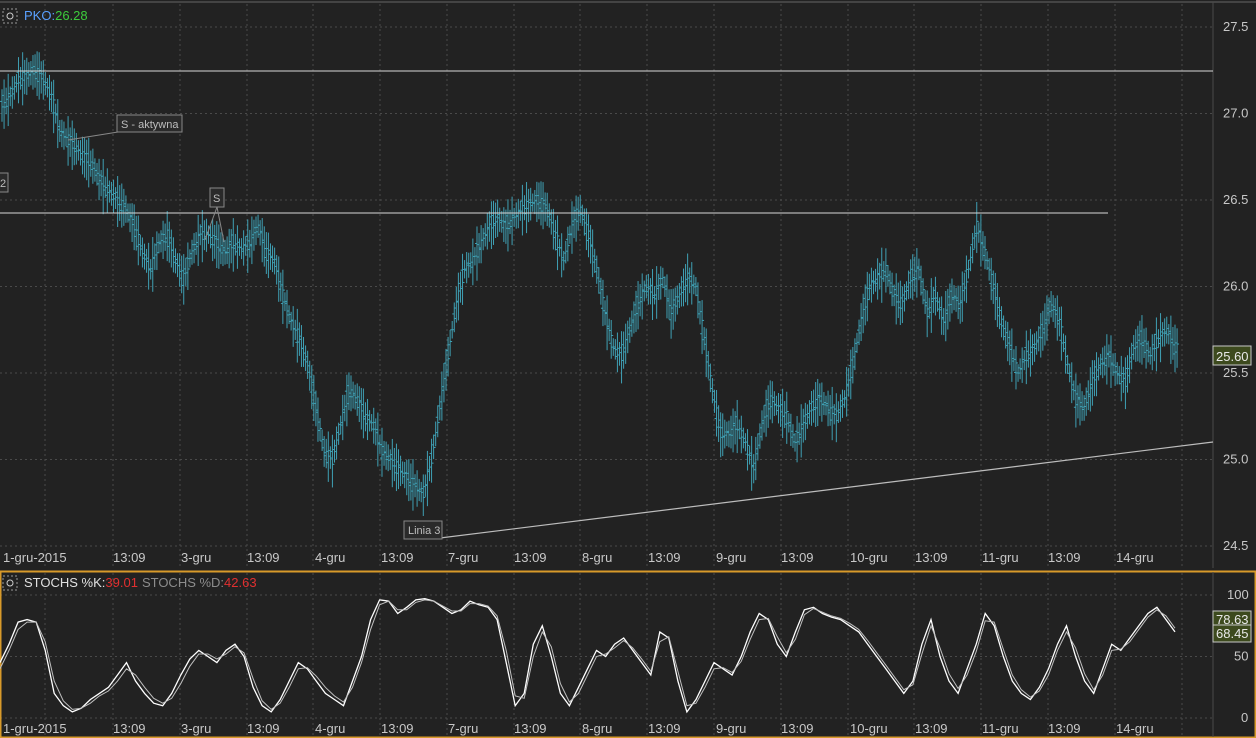  What do you see at coordinates (10, 16) in the screenshot?
I see `drag-handle-icon` at bounding box center [10, 16].